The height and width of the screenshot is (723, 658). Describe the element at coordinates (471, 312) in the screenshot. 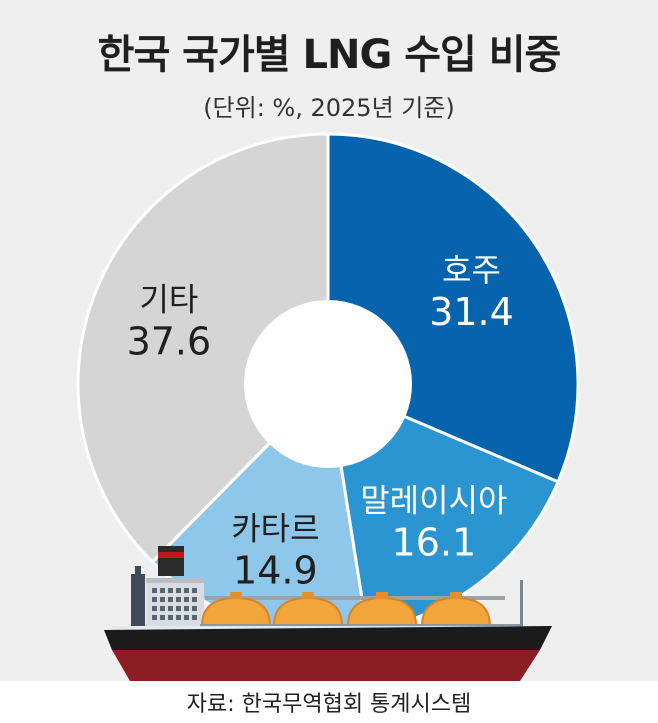

I see `slice-value-1: 31.4` at that location.